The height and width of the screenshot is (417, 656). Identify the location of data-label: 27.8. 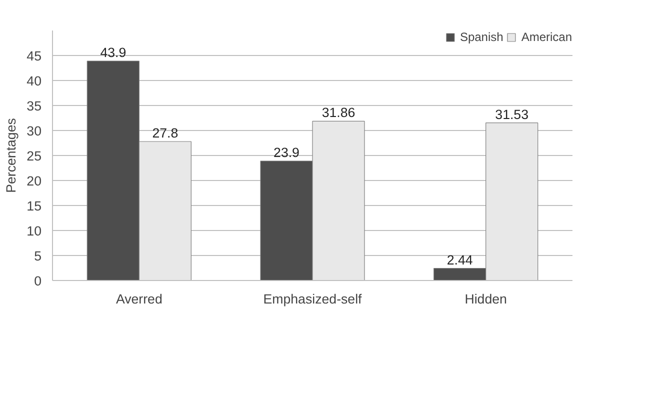
(165, 133).